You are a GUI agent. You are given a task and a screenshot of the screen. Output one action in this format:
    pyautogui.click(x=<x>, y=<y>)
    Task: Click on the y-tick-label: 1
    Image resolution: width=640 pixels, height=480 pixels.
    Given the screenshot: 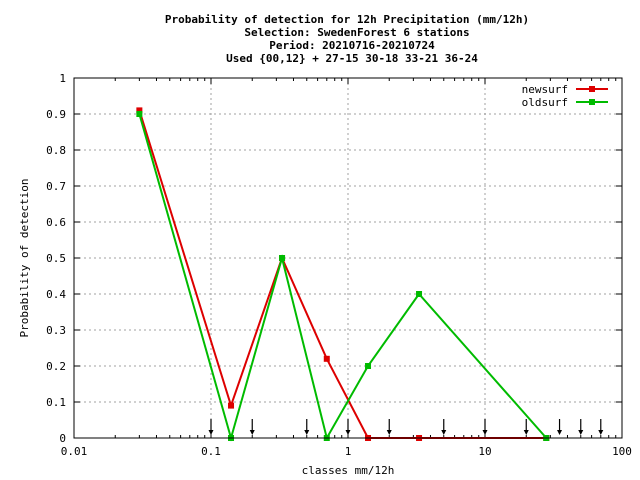 What is the action you would take?
    pyautogui.click(x=62, y=78)
    